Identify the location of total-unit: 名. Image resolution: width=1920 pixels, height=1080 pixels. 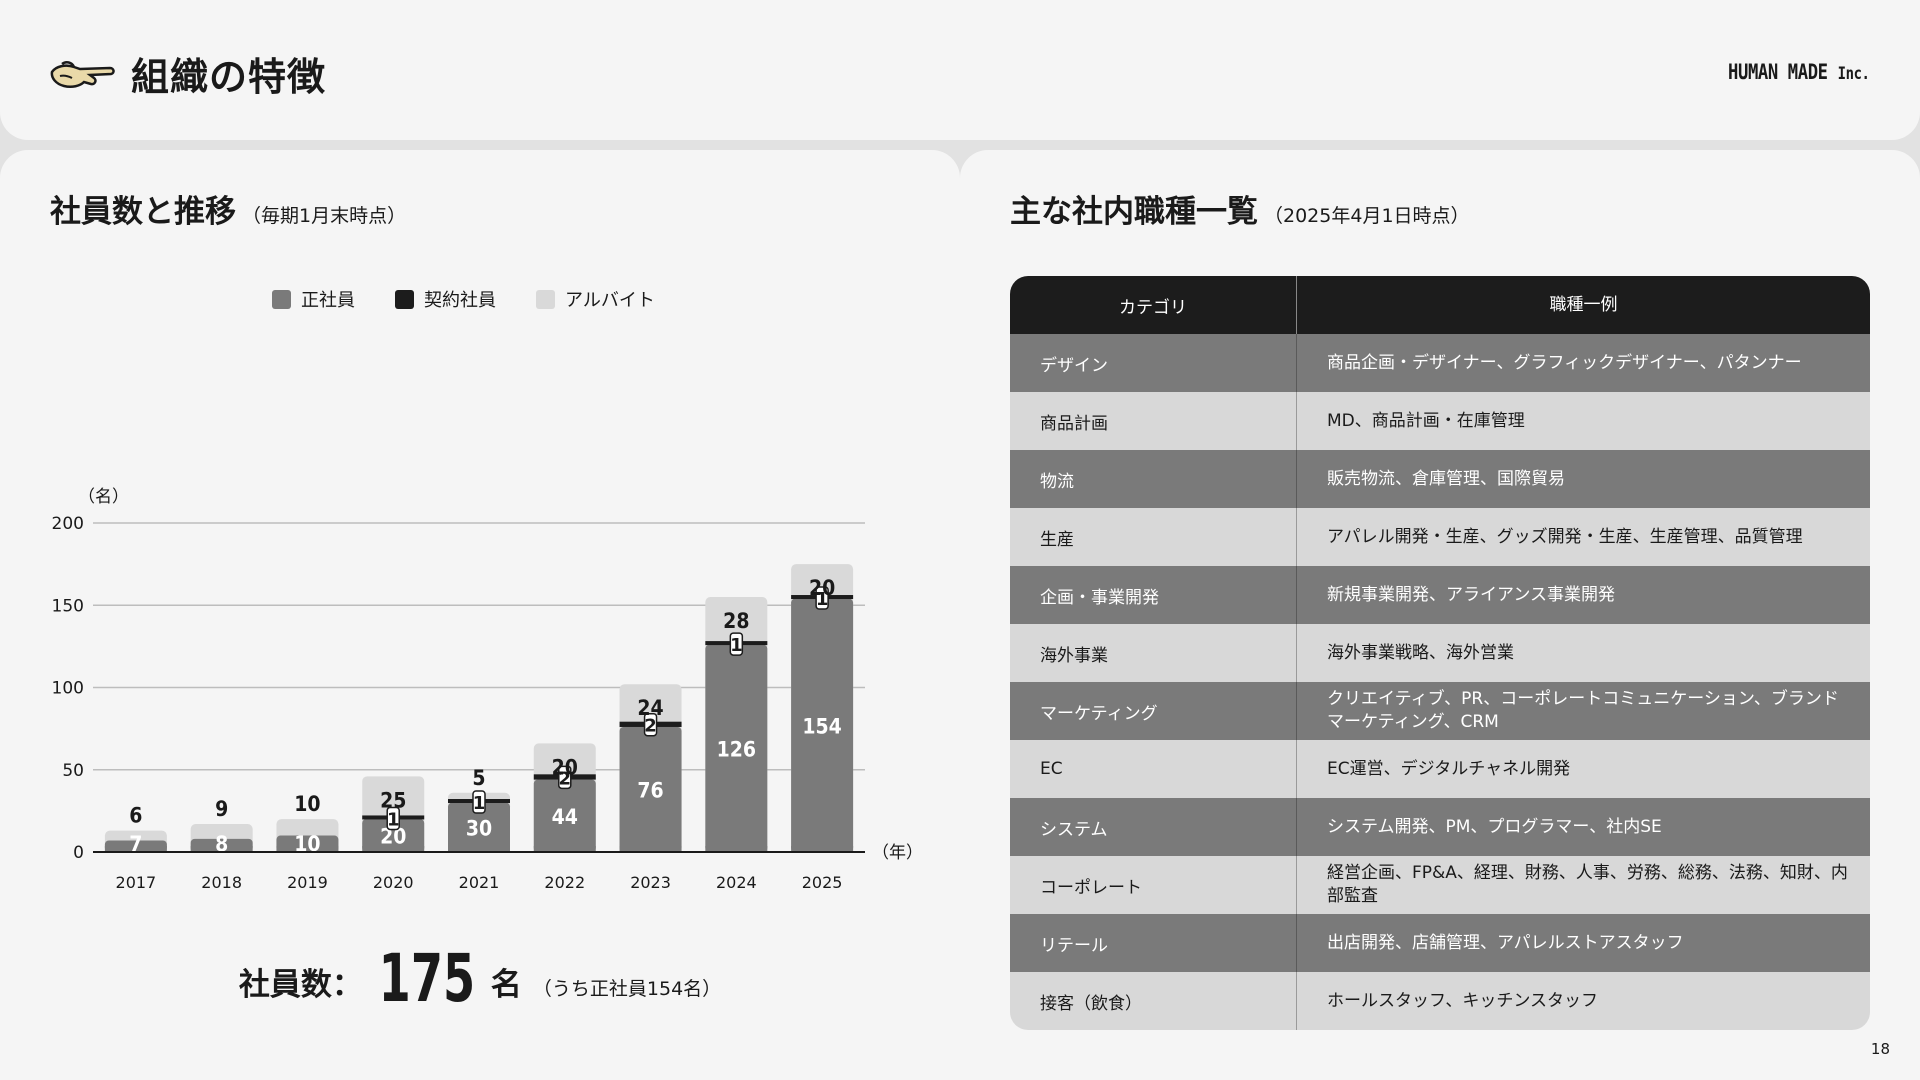
(506, 985).